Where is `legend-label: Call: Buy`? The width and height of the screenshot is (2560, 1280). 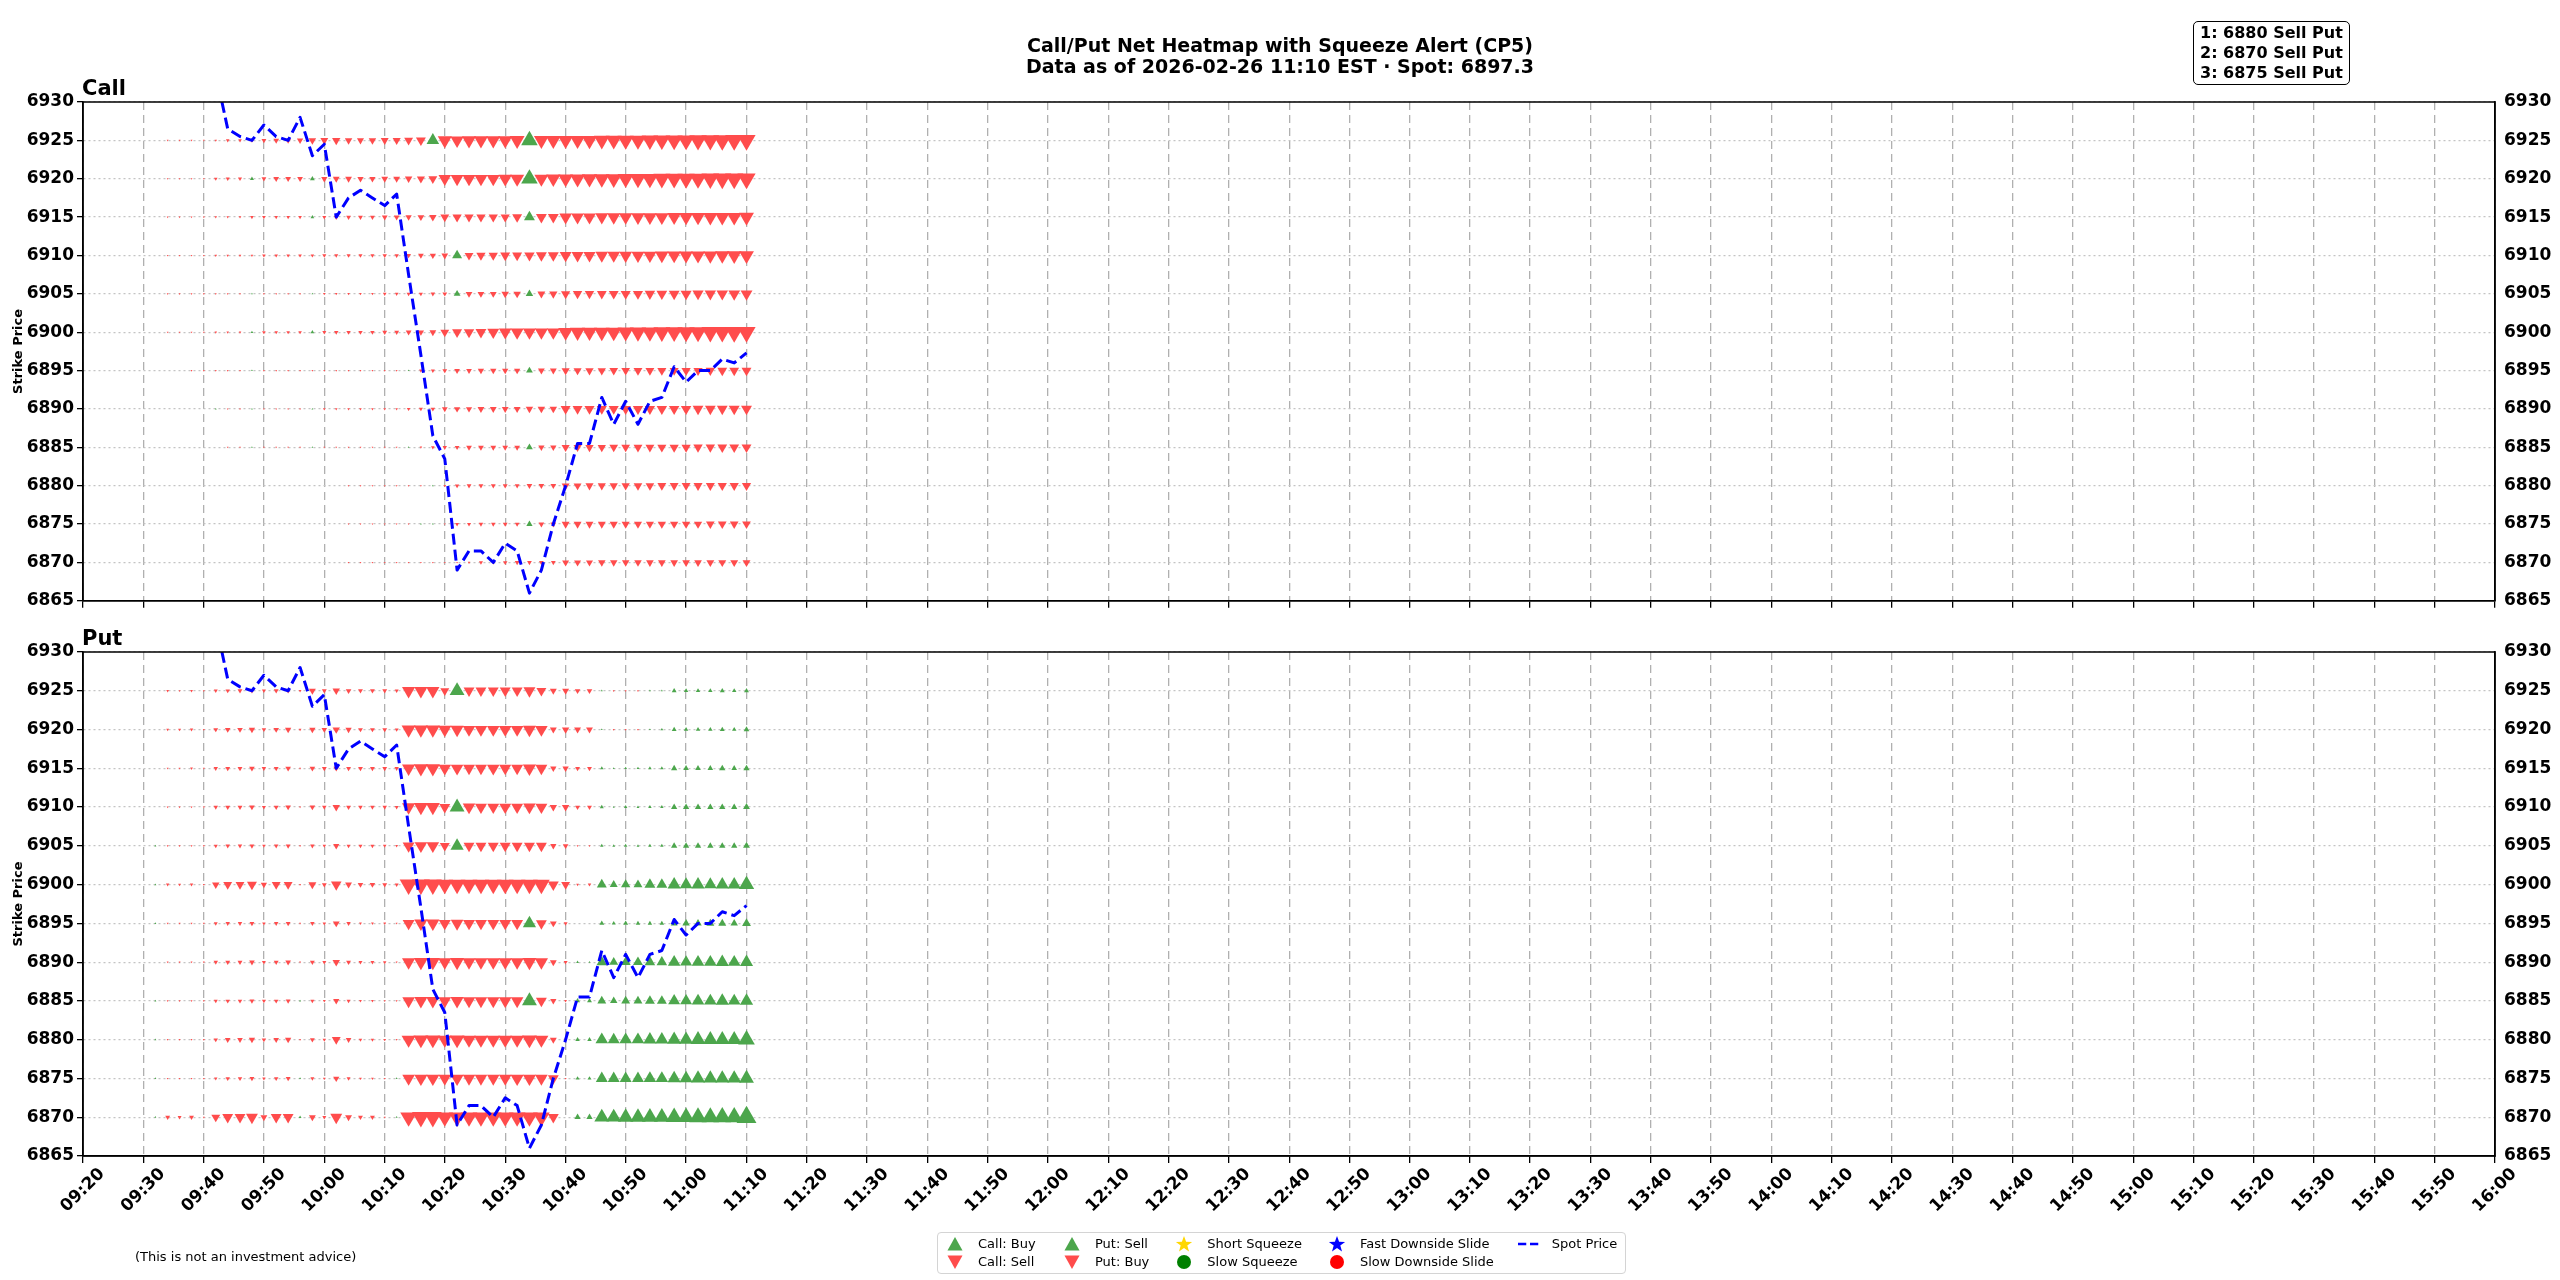
legend-label: Call: Buy is located at coordinates (1007, 1244).